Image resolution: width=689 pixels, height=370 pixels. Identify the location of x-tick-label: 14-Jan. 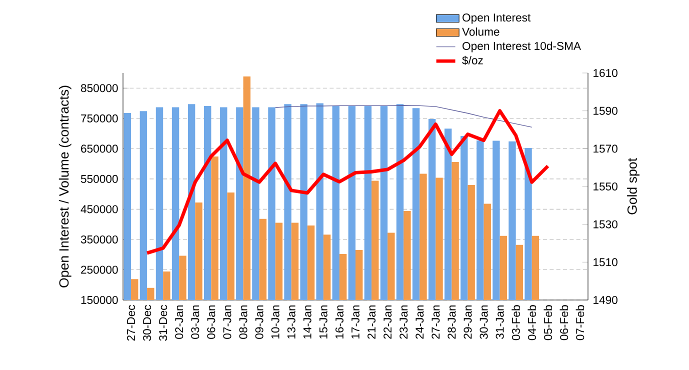
(307, 321).